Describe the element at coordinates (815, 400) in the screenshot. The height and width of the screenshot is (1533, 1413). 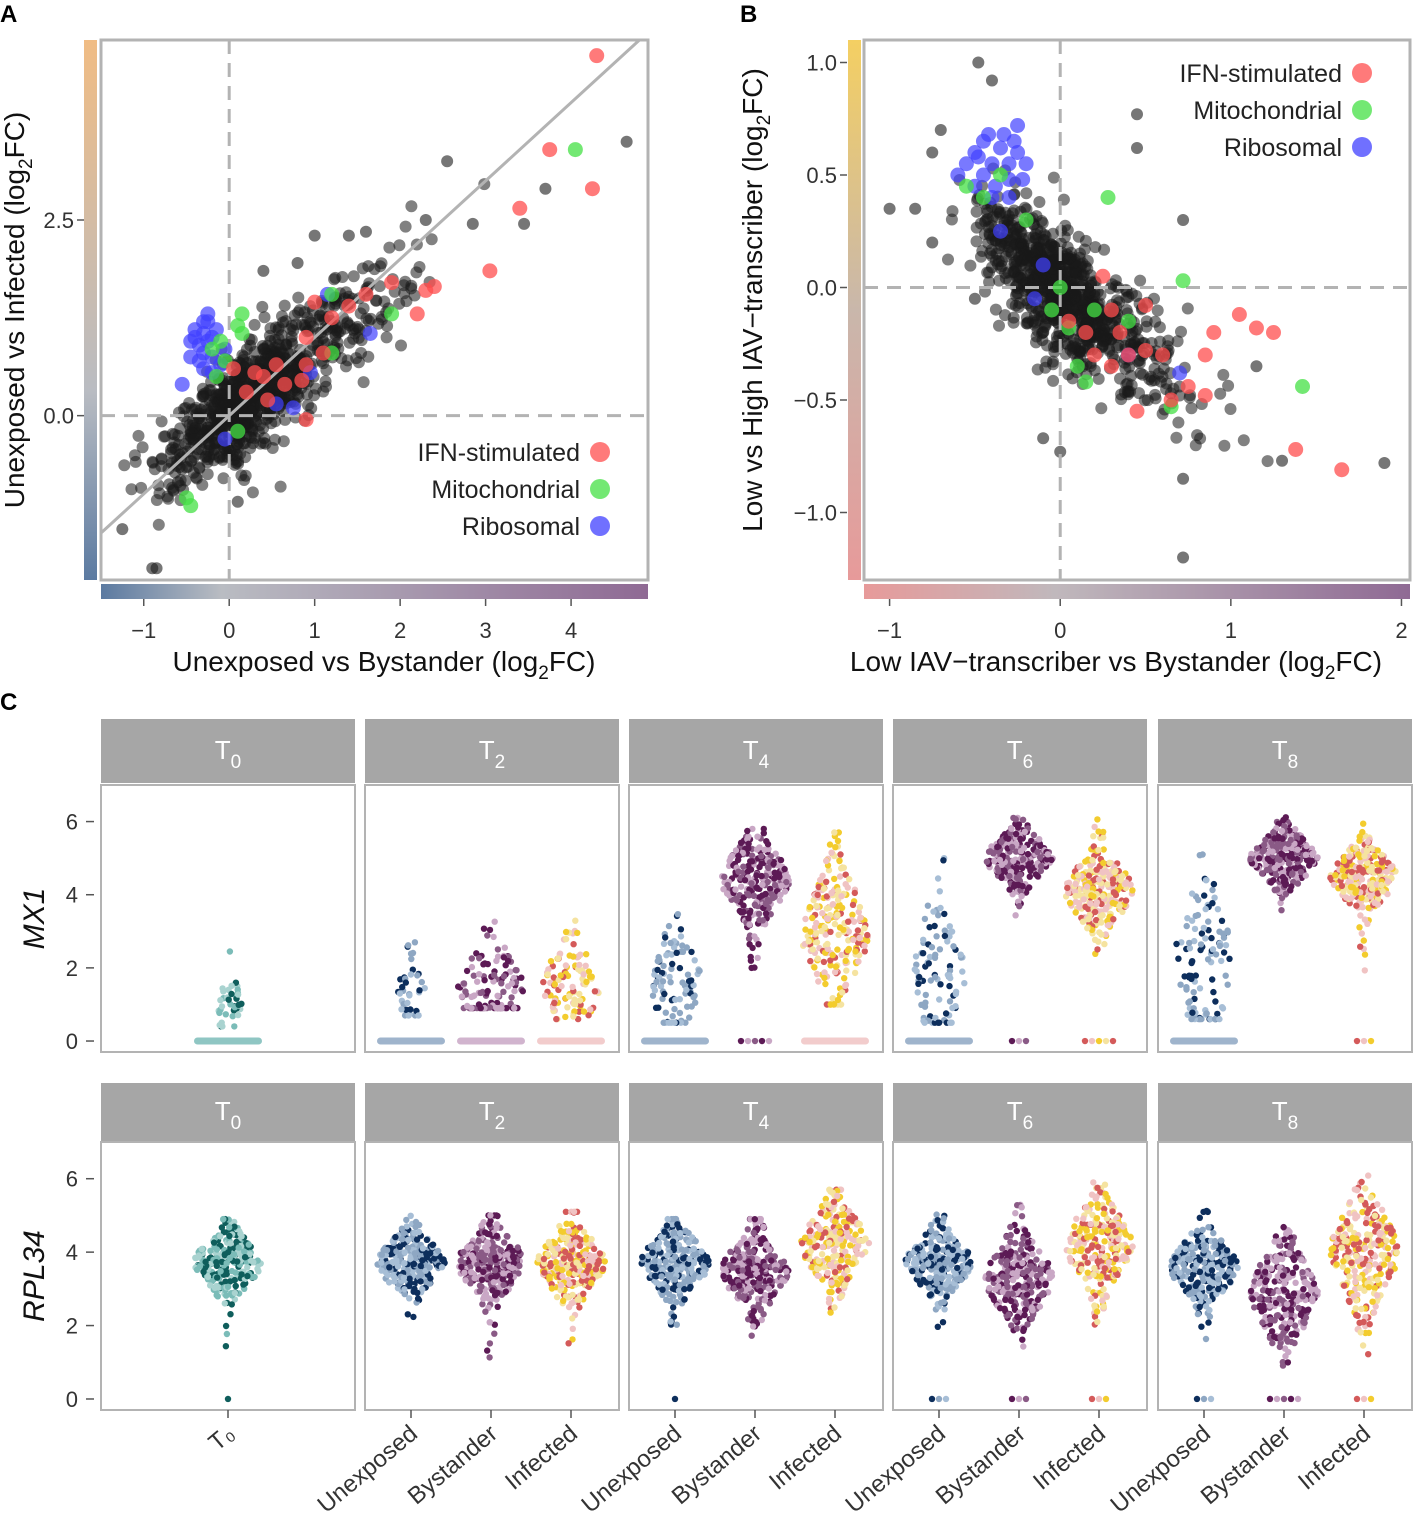
I see `b-y-tick-label: −0.5` at that location.